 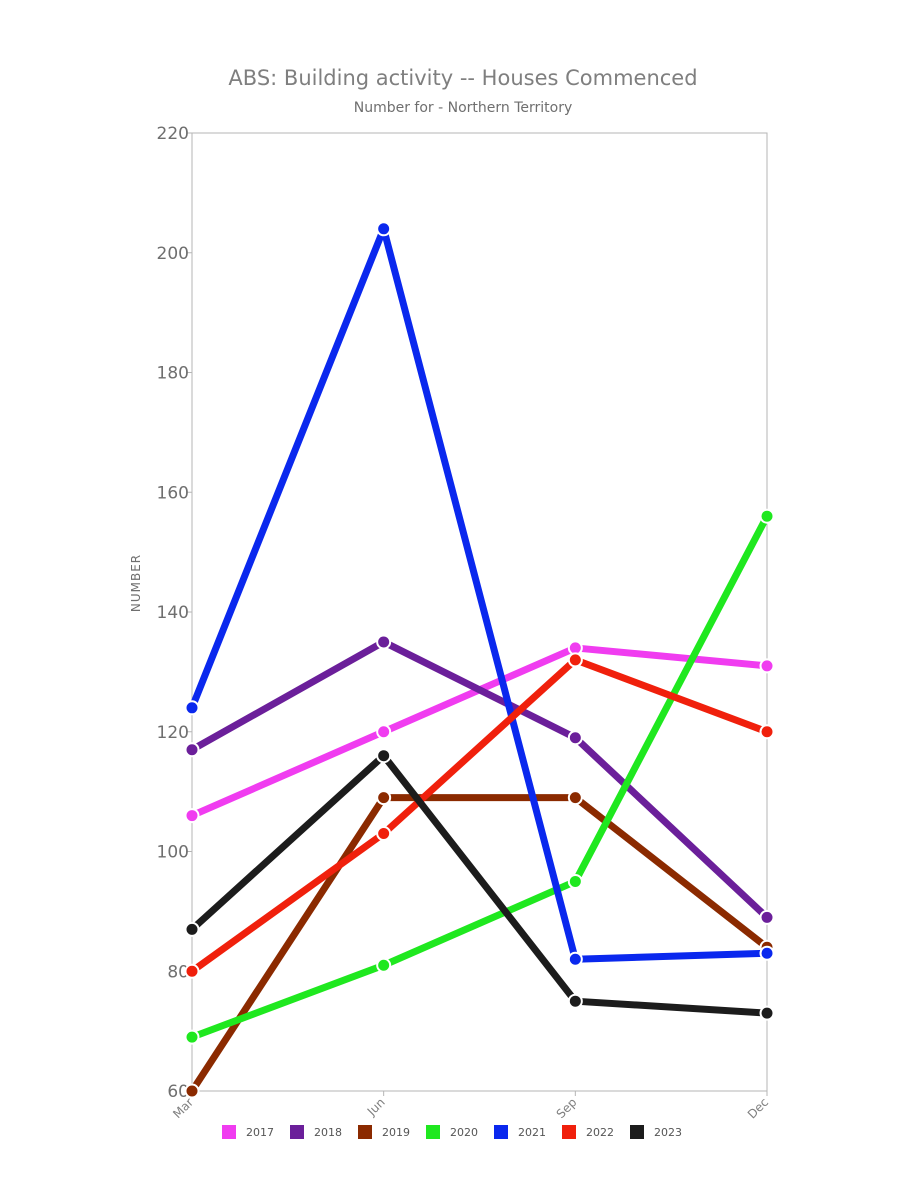 What do you see at coordinates (173, 733) in the screenshot?
I see `y-tick-label: 120` at bounding box center [173, 733].